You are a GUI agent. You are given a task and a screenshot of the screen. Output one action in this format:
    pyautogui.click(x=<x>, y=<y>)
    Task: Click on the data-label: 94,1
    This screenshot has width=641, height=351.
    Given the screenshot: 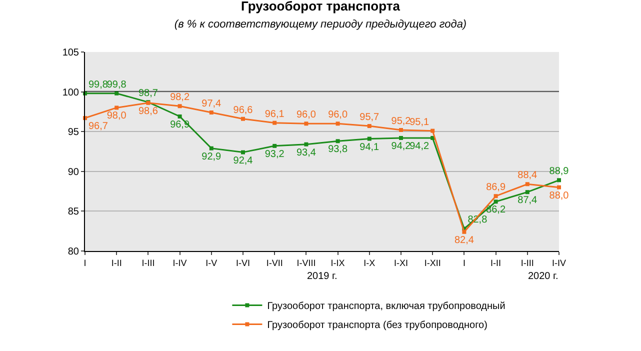 What is the action you would take?
    pyautogui.click(x=370, y=147)
    